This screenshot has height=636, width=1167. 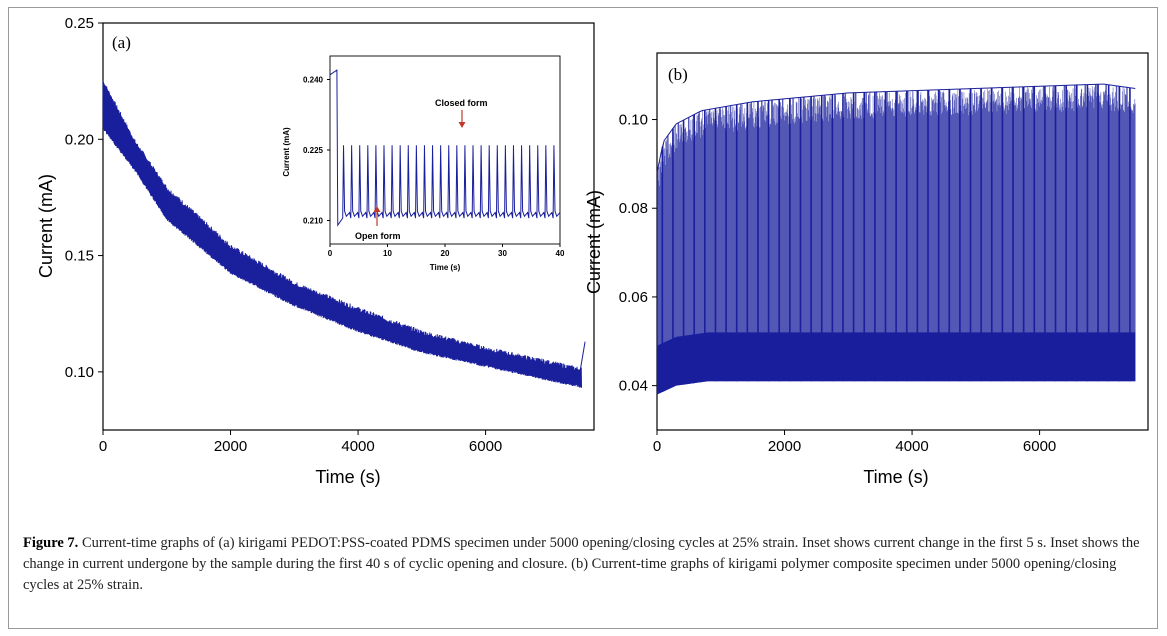 I want to click on x-axis-title-a: Time (s), so click(x=347, y=477).